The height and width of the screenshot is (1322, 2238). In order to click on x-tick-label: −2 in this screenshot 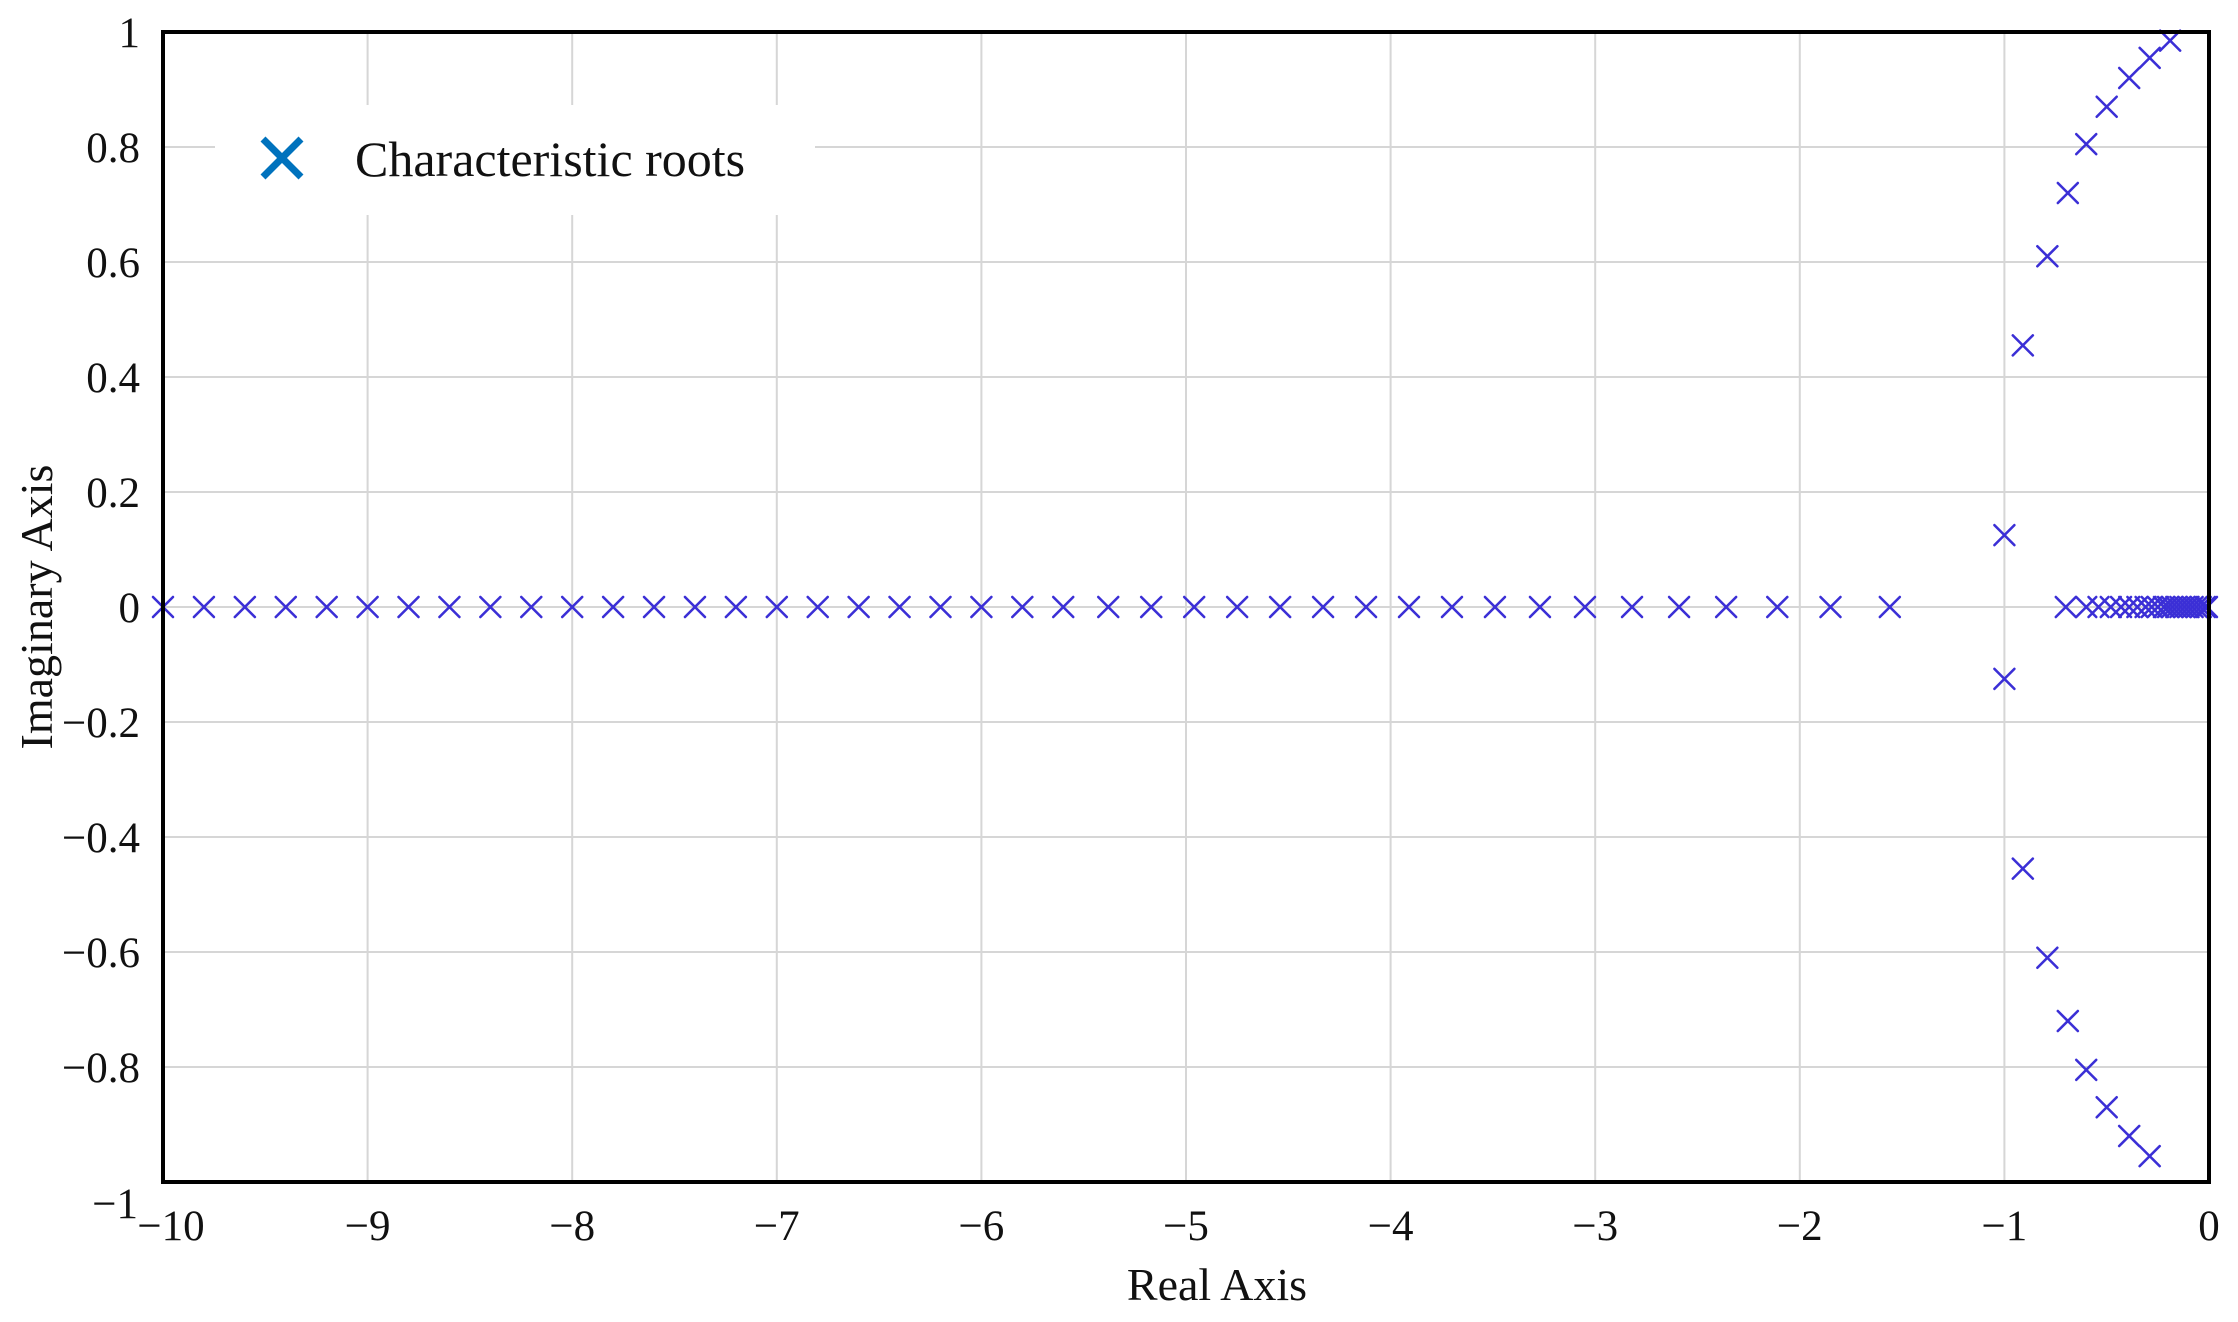, I will do `click(1800, 1226)`.